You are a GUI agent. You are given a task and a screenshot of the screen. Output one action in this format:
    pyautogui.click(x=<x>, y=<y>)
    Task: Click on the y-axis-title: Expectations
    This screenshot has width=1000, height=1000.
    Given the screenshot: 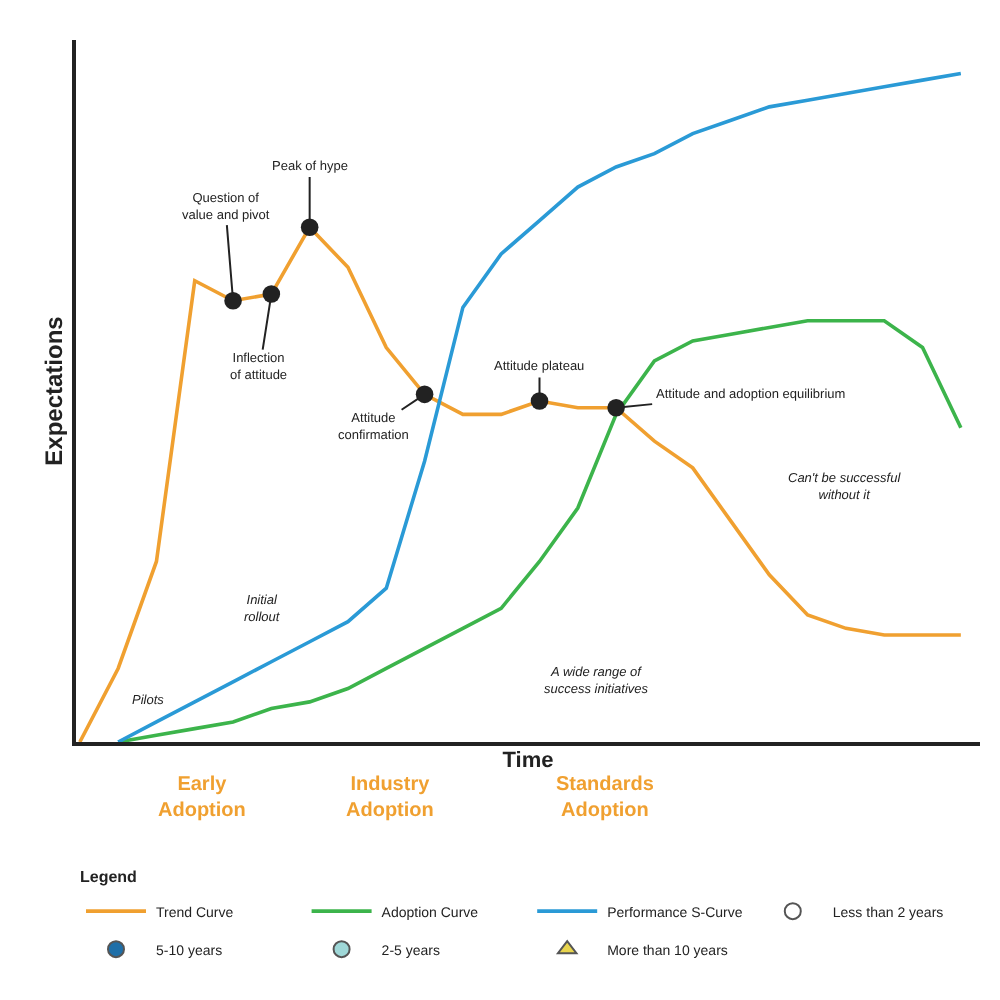 What is the action you would take?
    pyautogui.click(x=53, y=390)
    